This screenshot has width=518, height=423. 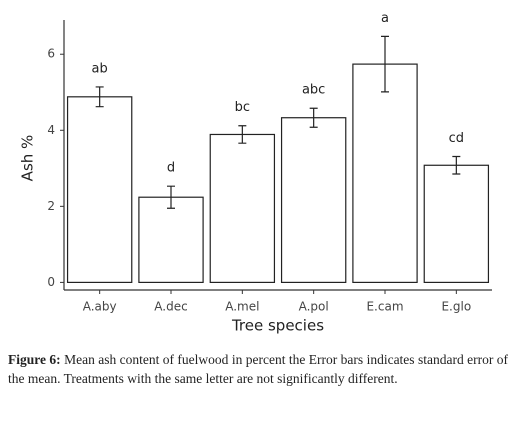 I want to click on significance-letter: ab, so click(x=100, y=68).